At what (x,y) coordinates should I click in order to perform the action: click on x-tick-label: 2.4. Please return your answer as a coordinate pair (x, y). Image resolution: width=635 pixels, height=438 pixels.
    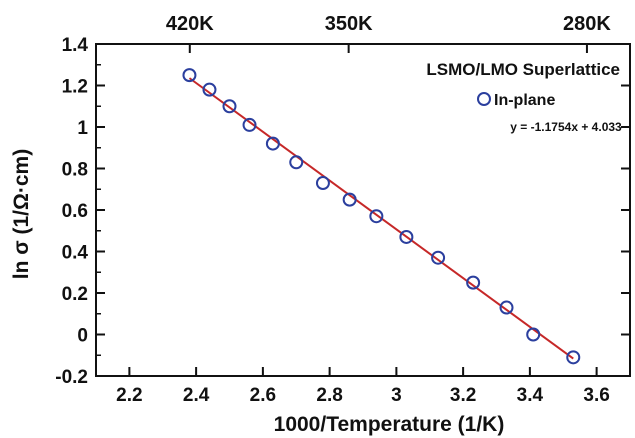
    Looking at the image, I should click on (196, 395).